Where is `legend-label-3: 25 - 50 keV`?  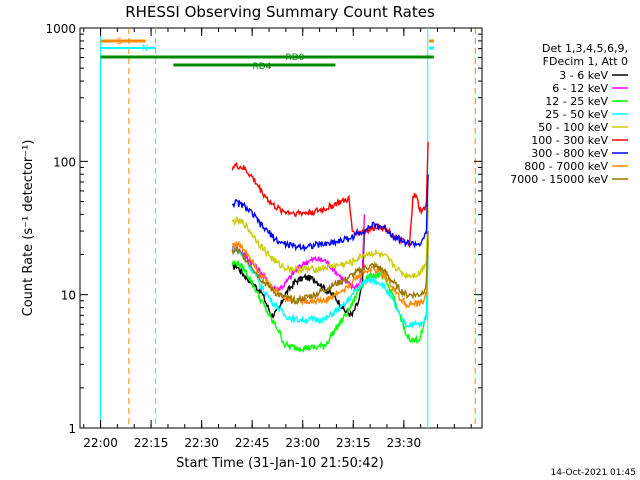
legend-label-3: 25 - 50 keV is located at coordinates (576, 114).